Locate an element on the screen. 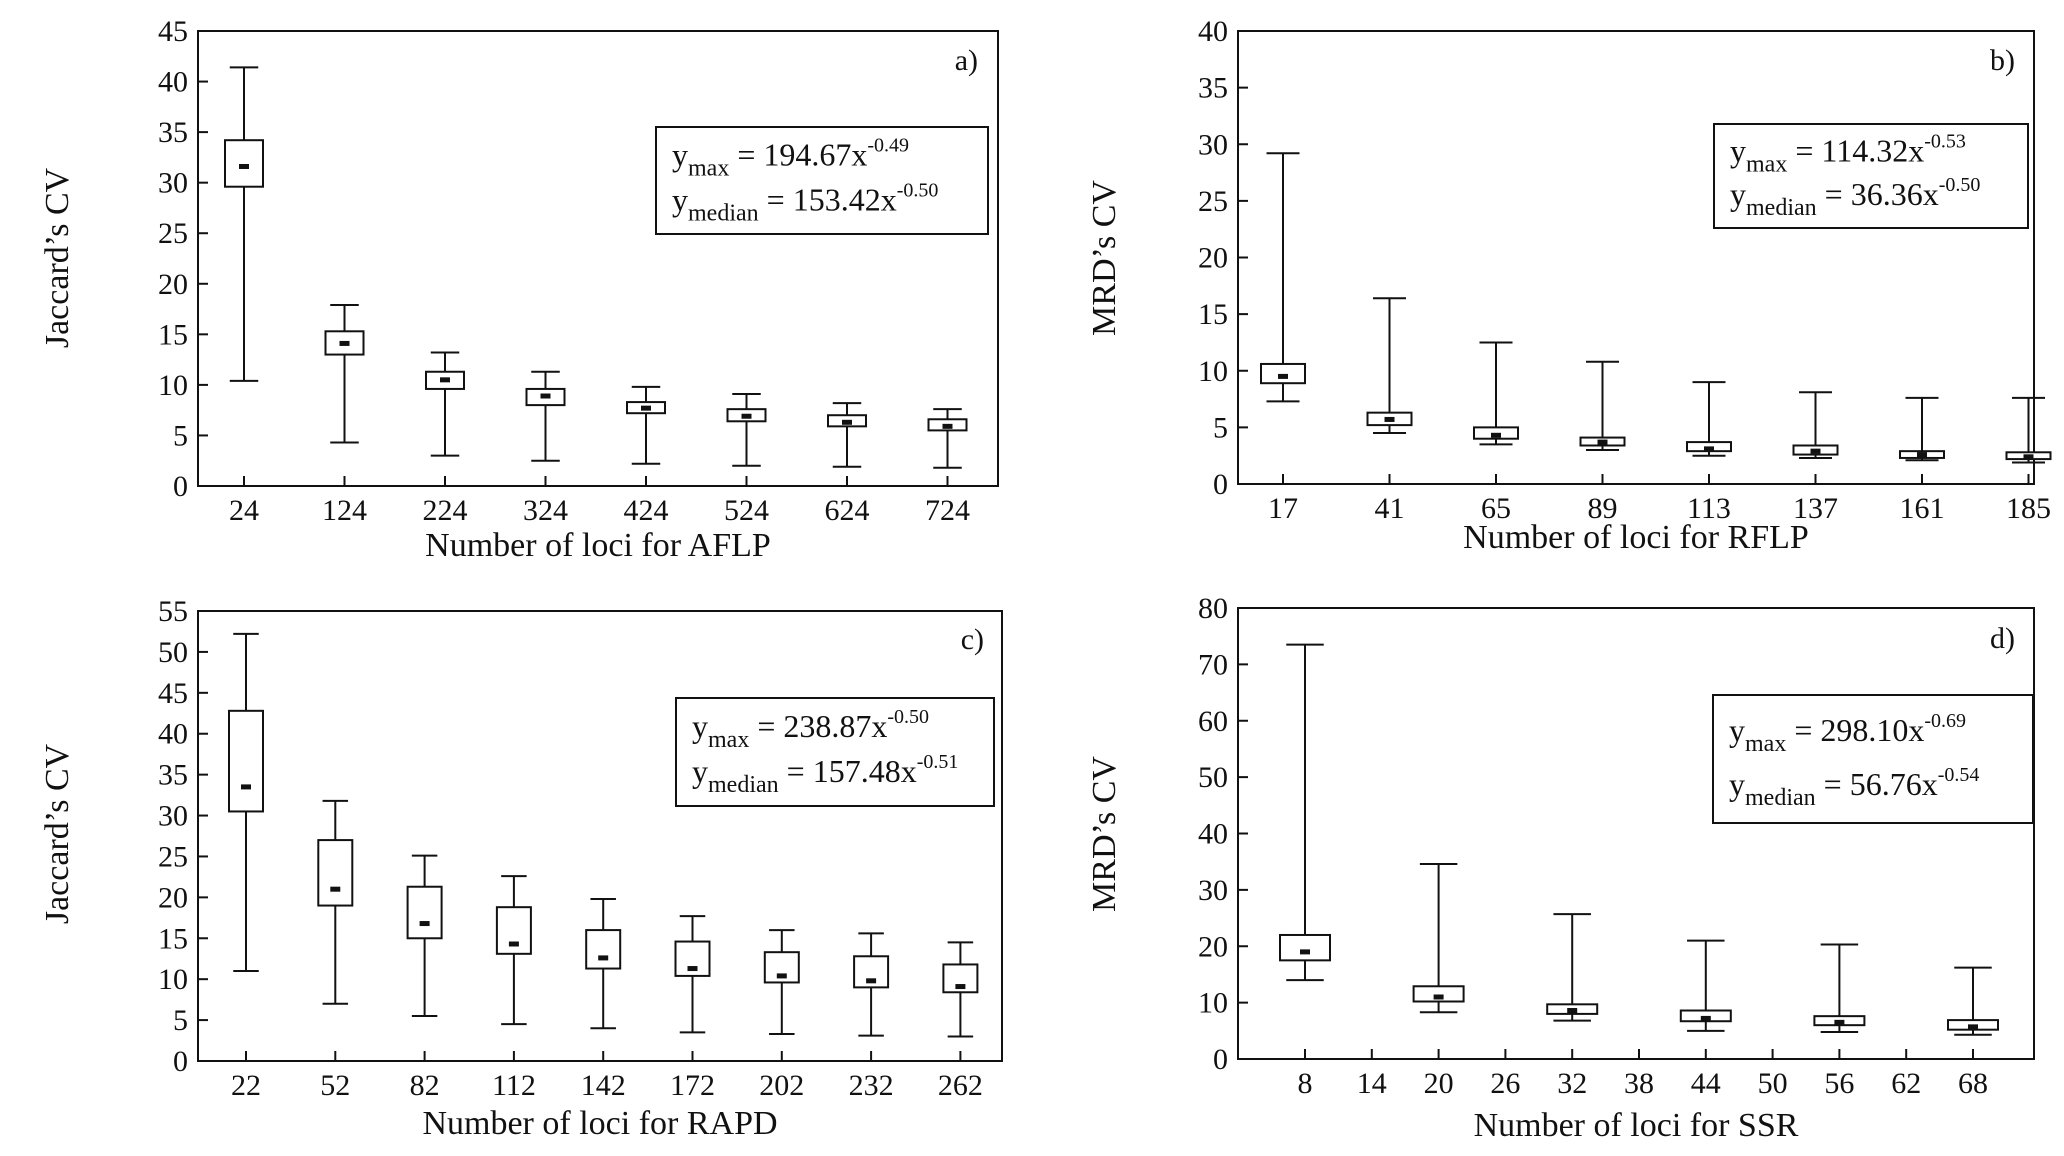 The image size is (2064, 1156). equation-median: ymedian = 36.36x-0.50 is located at coordinates (1855, 197).